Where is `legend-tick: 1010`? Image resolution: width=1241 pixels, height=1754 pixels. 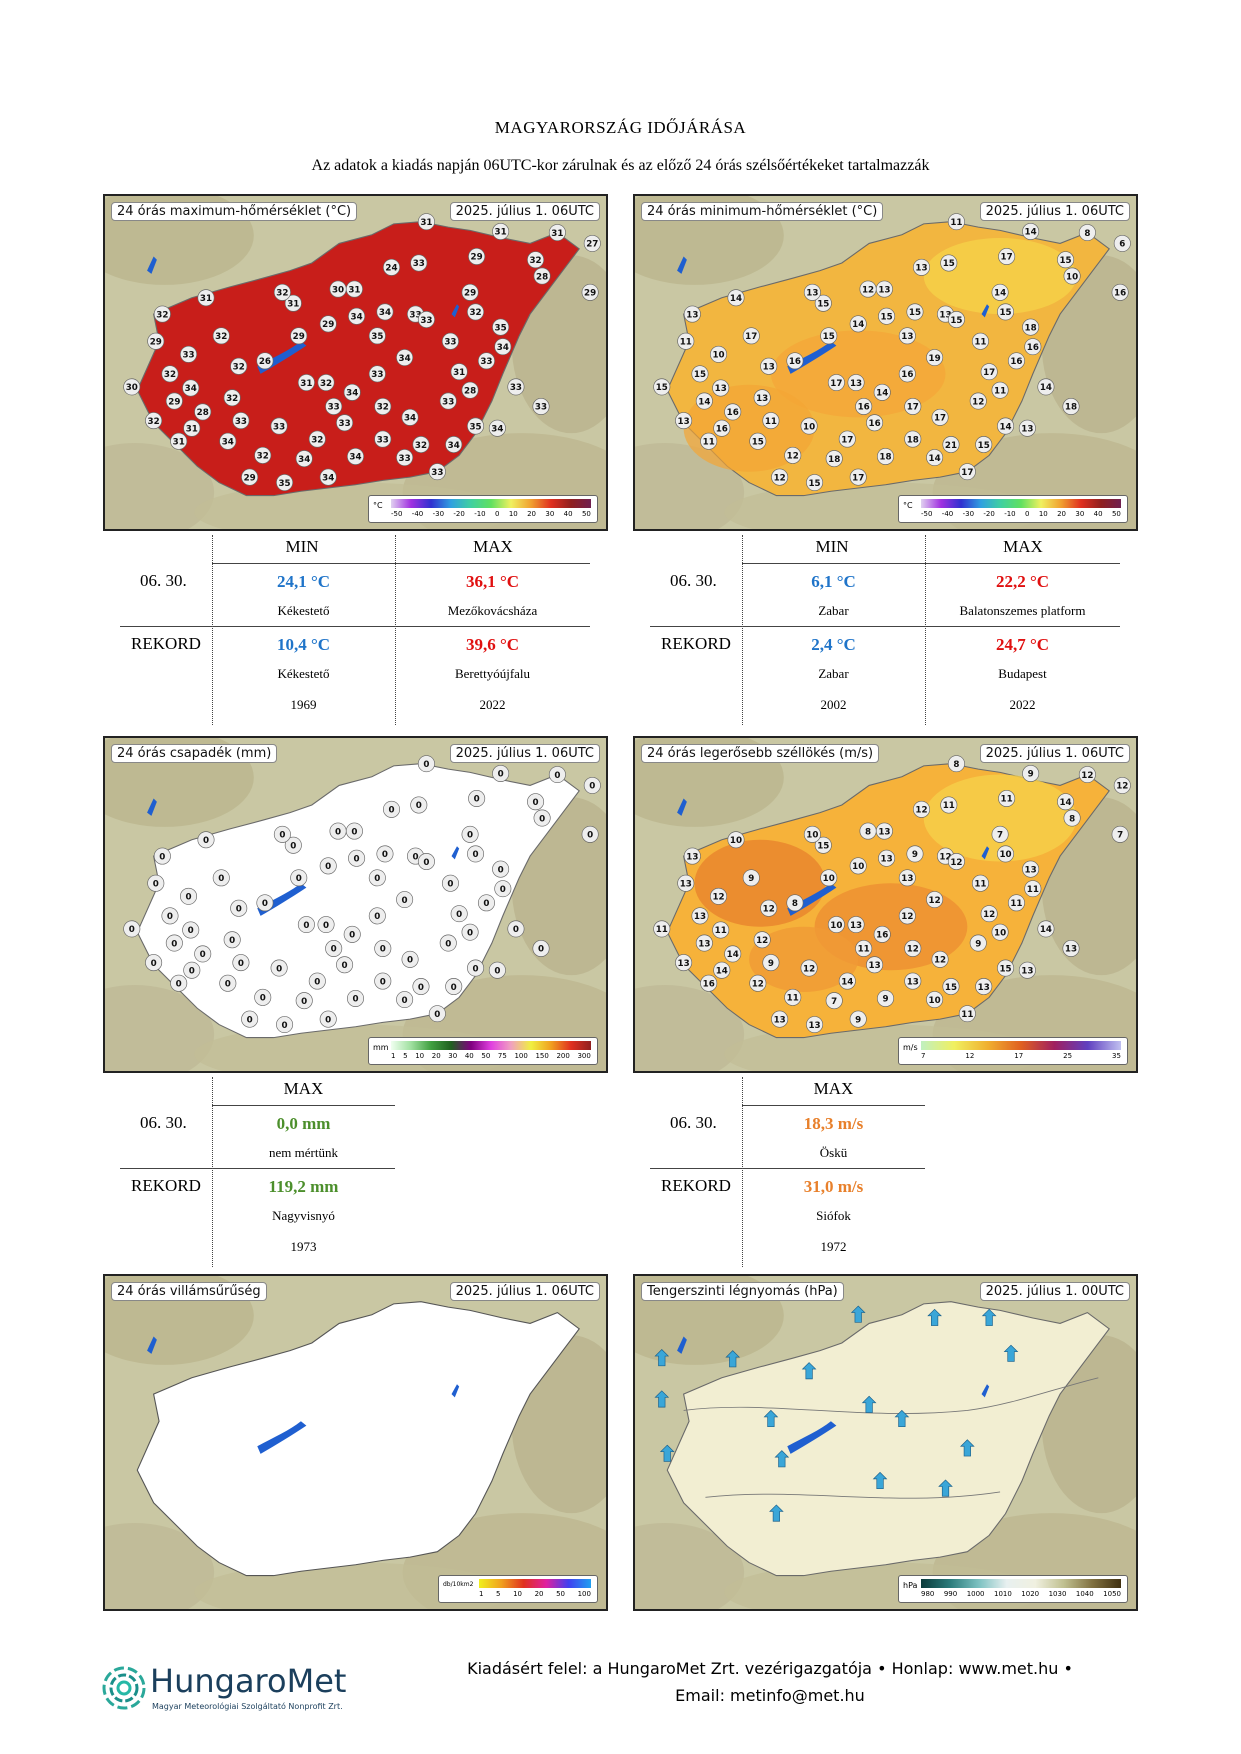 legend-tick: 1010 is located at coordinates (1002, 1594).